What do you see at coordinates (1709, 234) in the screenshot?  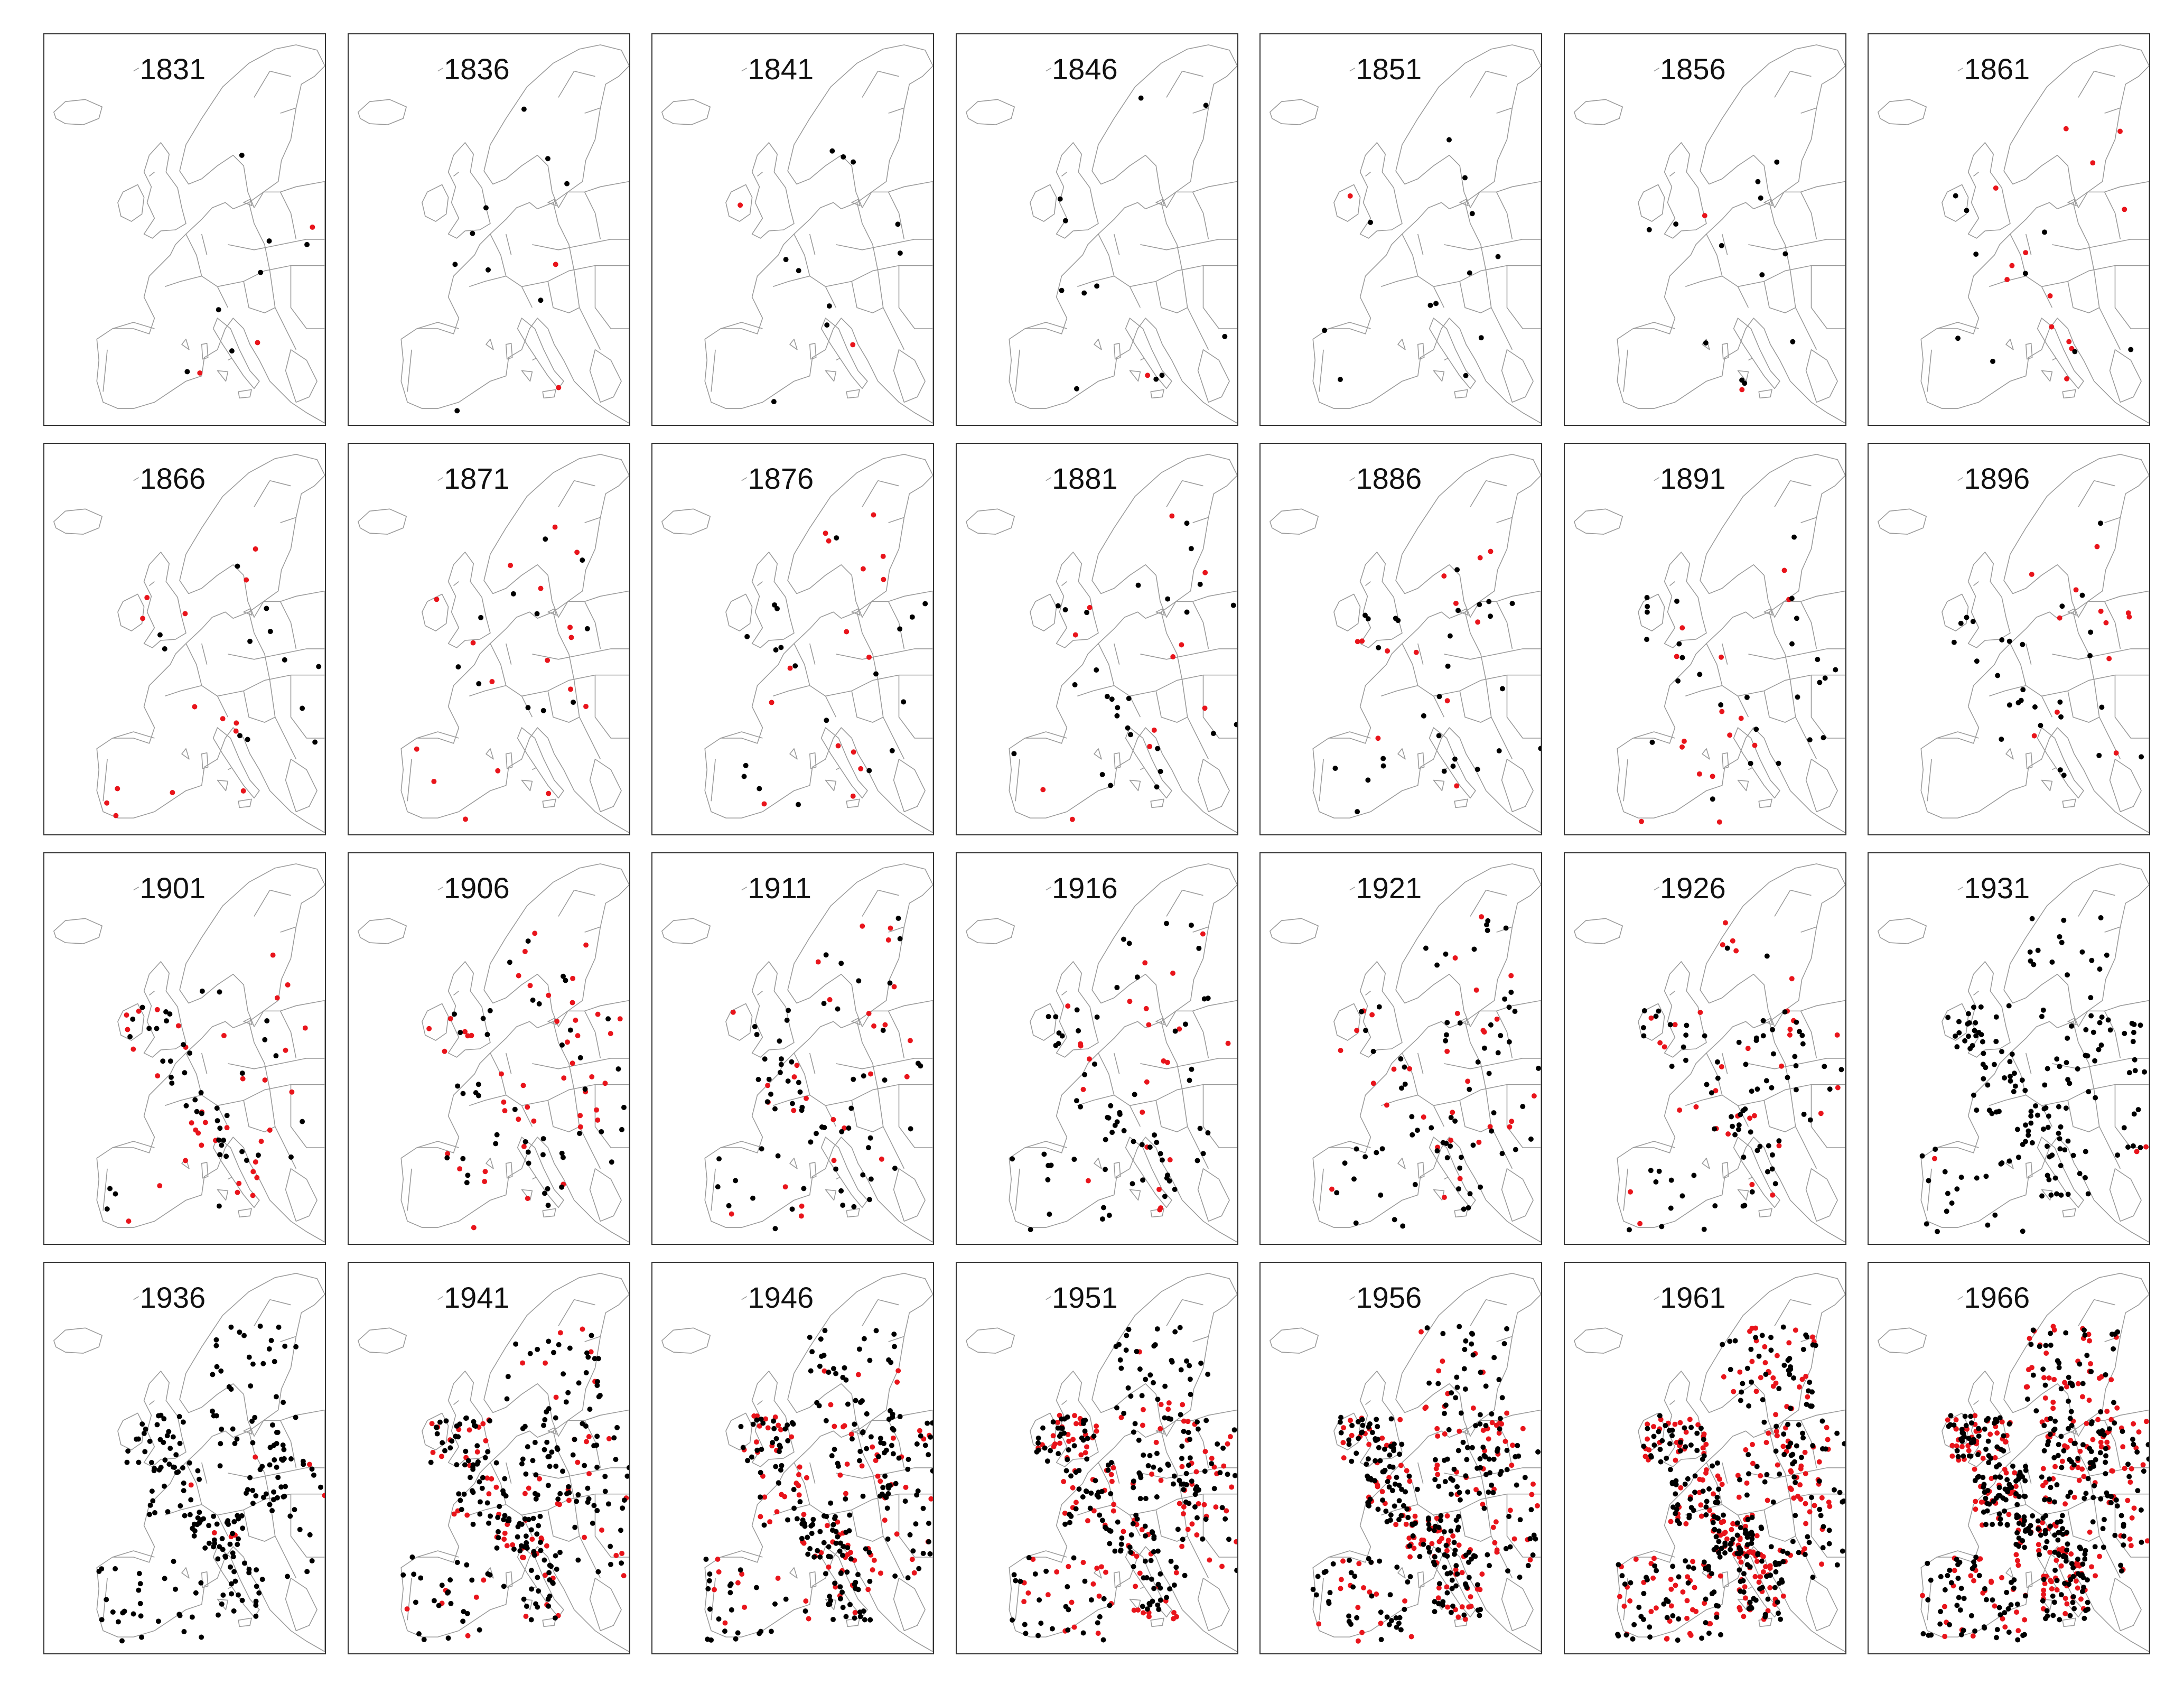 I see `europe-basemap` at bounding box center [1709, 234].